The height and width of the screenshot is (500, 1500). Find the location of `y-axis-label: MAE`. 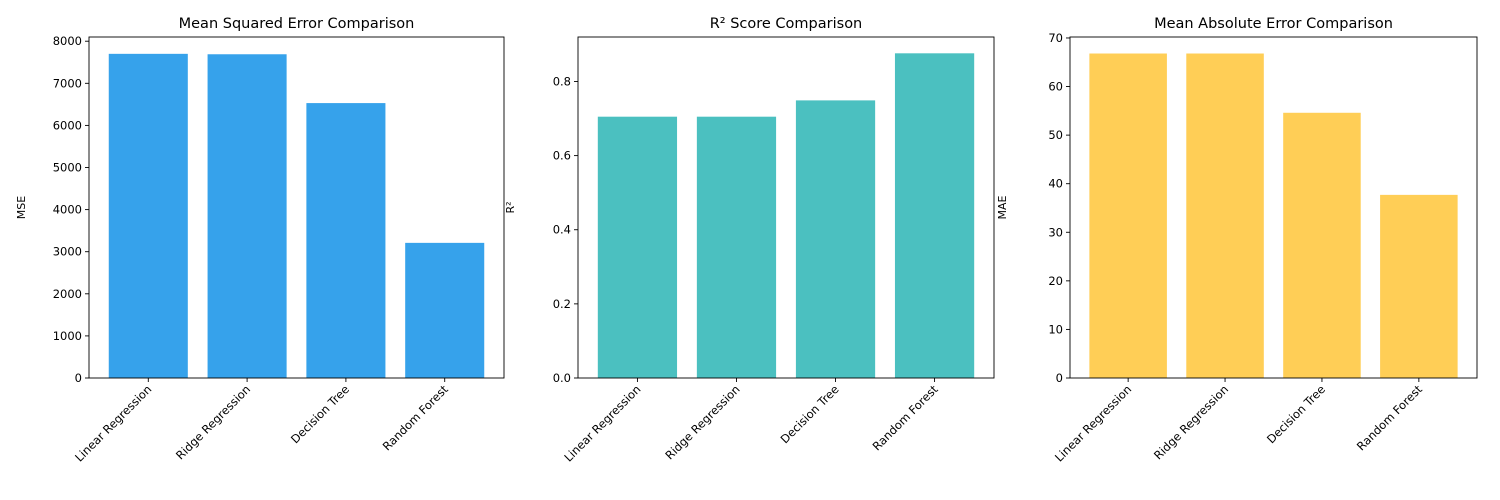

y-axis-label: MAE is located at coordinates (1002, 207).